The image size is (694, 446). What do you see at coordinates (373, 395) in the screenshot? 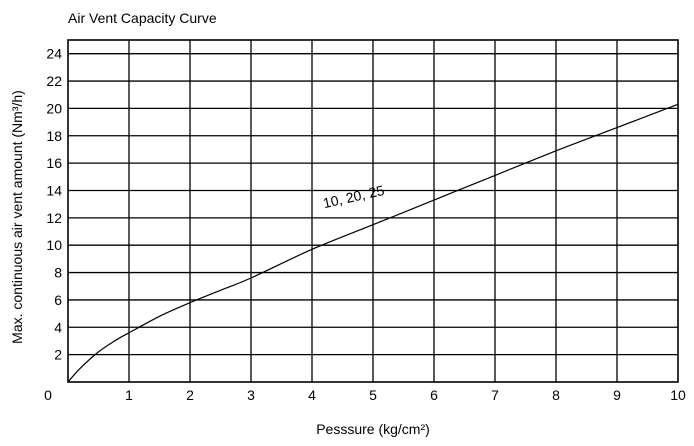
I see `x-tick-label: 5` at bounding box center [373, 395].